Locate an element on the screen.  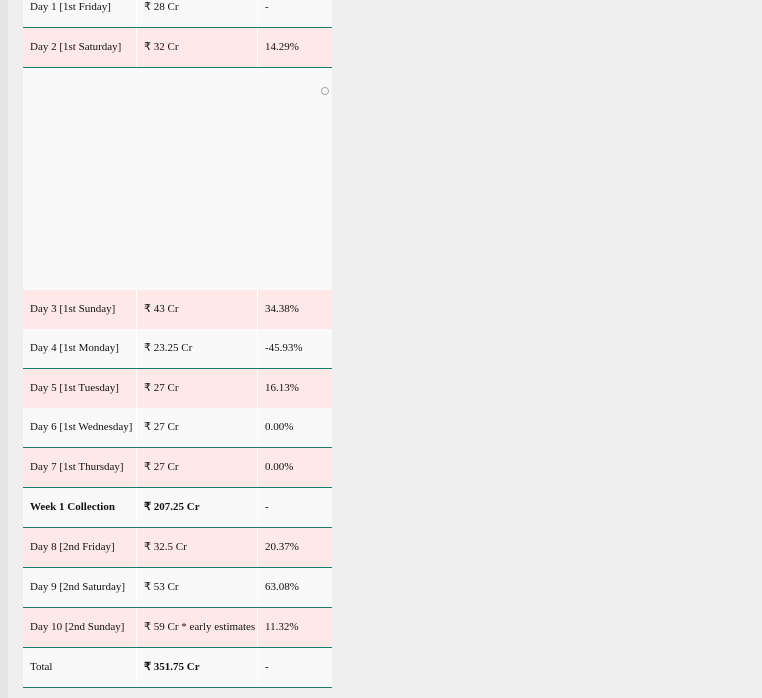
table-cell: ₹ 32 Cr is located at coordinates (196, 47).